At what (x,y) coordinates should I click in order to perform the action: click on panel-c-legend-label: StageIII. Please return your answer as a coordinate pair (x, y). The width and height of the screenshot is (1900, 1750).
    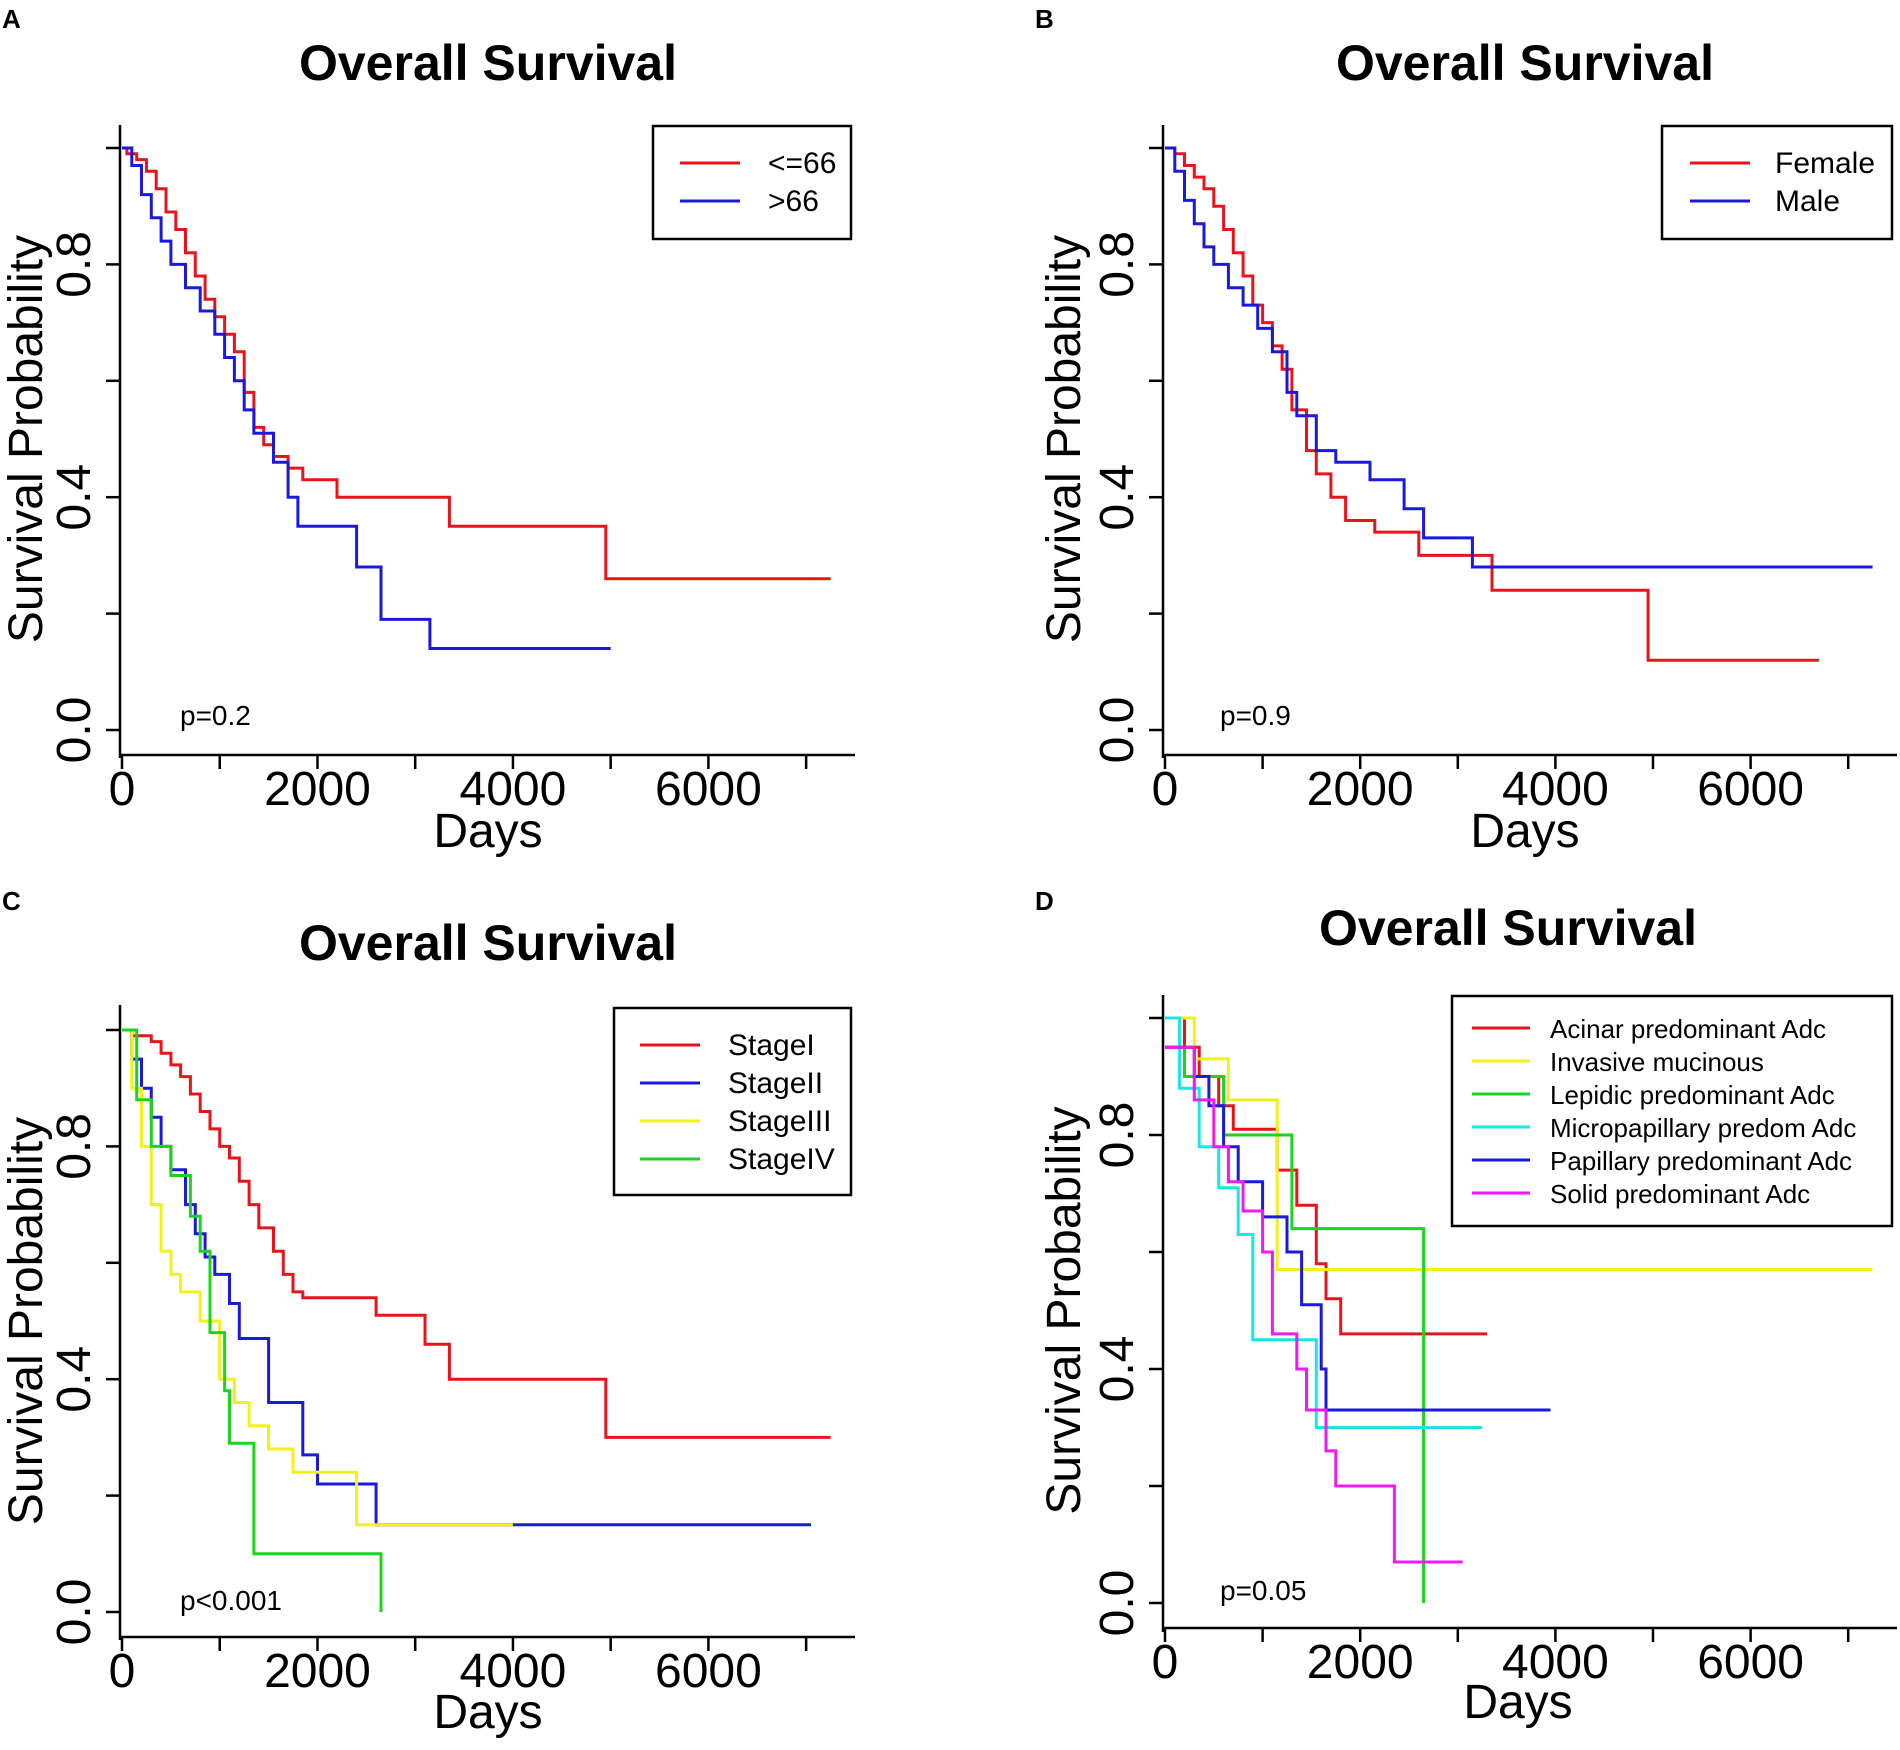
    Looking at the image, I should click on (779, 1121).